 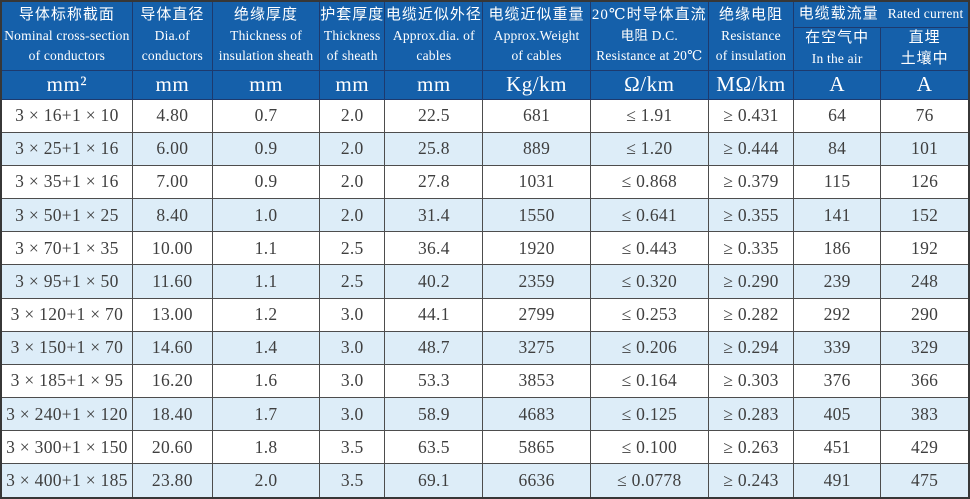 I want to click on header-zh: 电缆近似重量, so click(x=536, y=15).